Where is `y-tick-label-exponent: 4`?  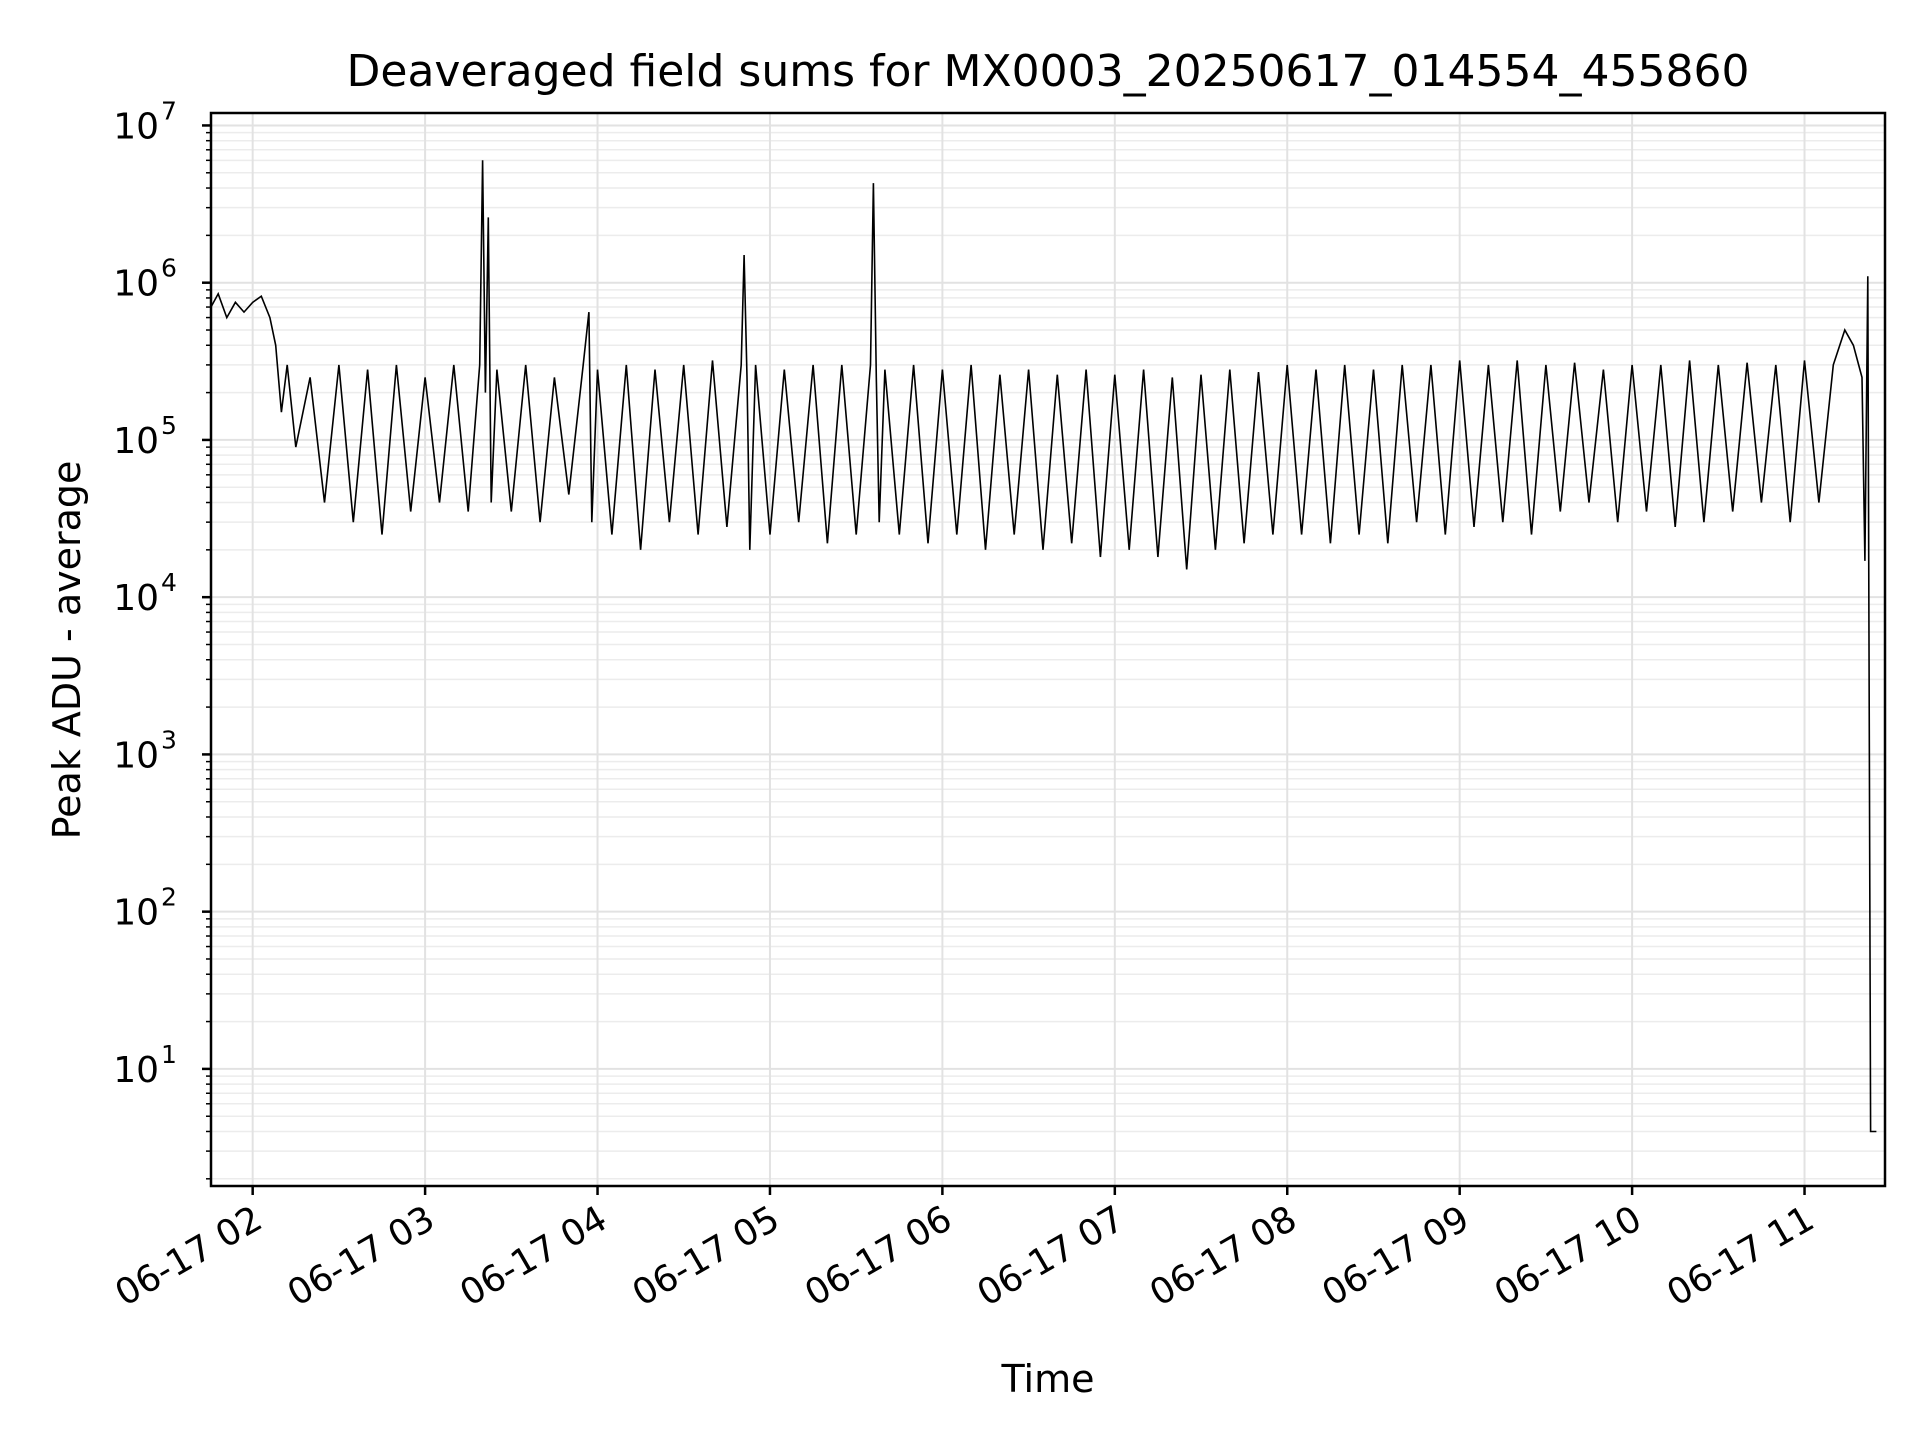 y-tick-label-exponent: 4 is located at coordinates (169, 582).